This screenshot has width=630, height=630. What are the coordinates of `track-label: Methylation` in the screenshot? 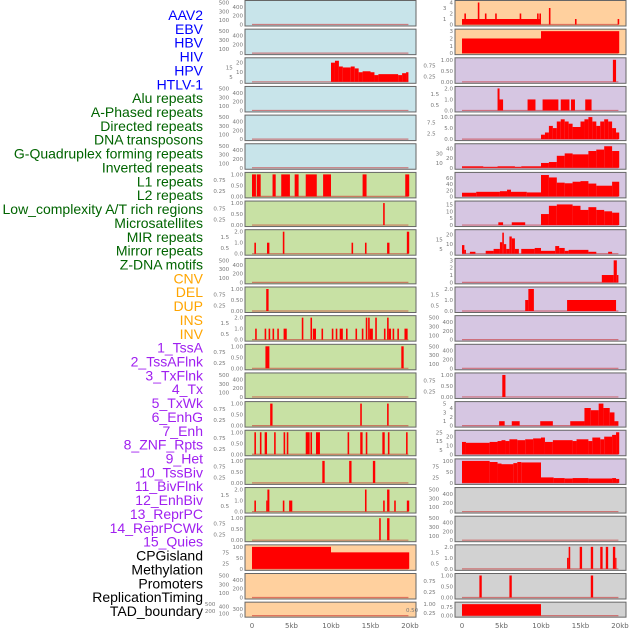 It's located at (167, 569).